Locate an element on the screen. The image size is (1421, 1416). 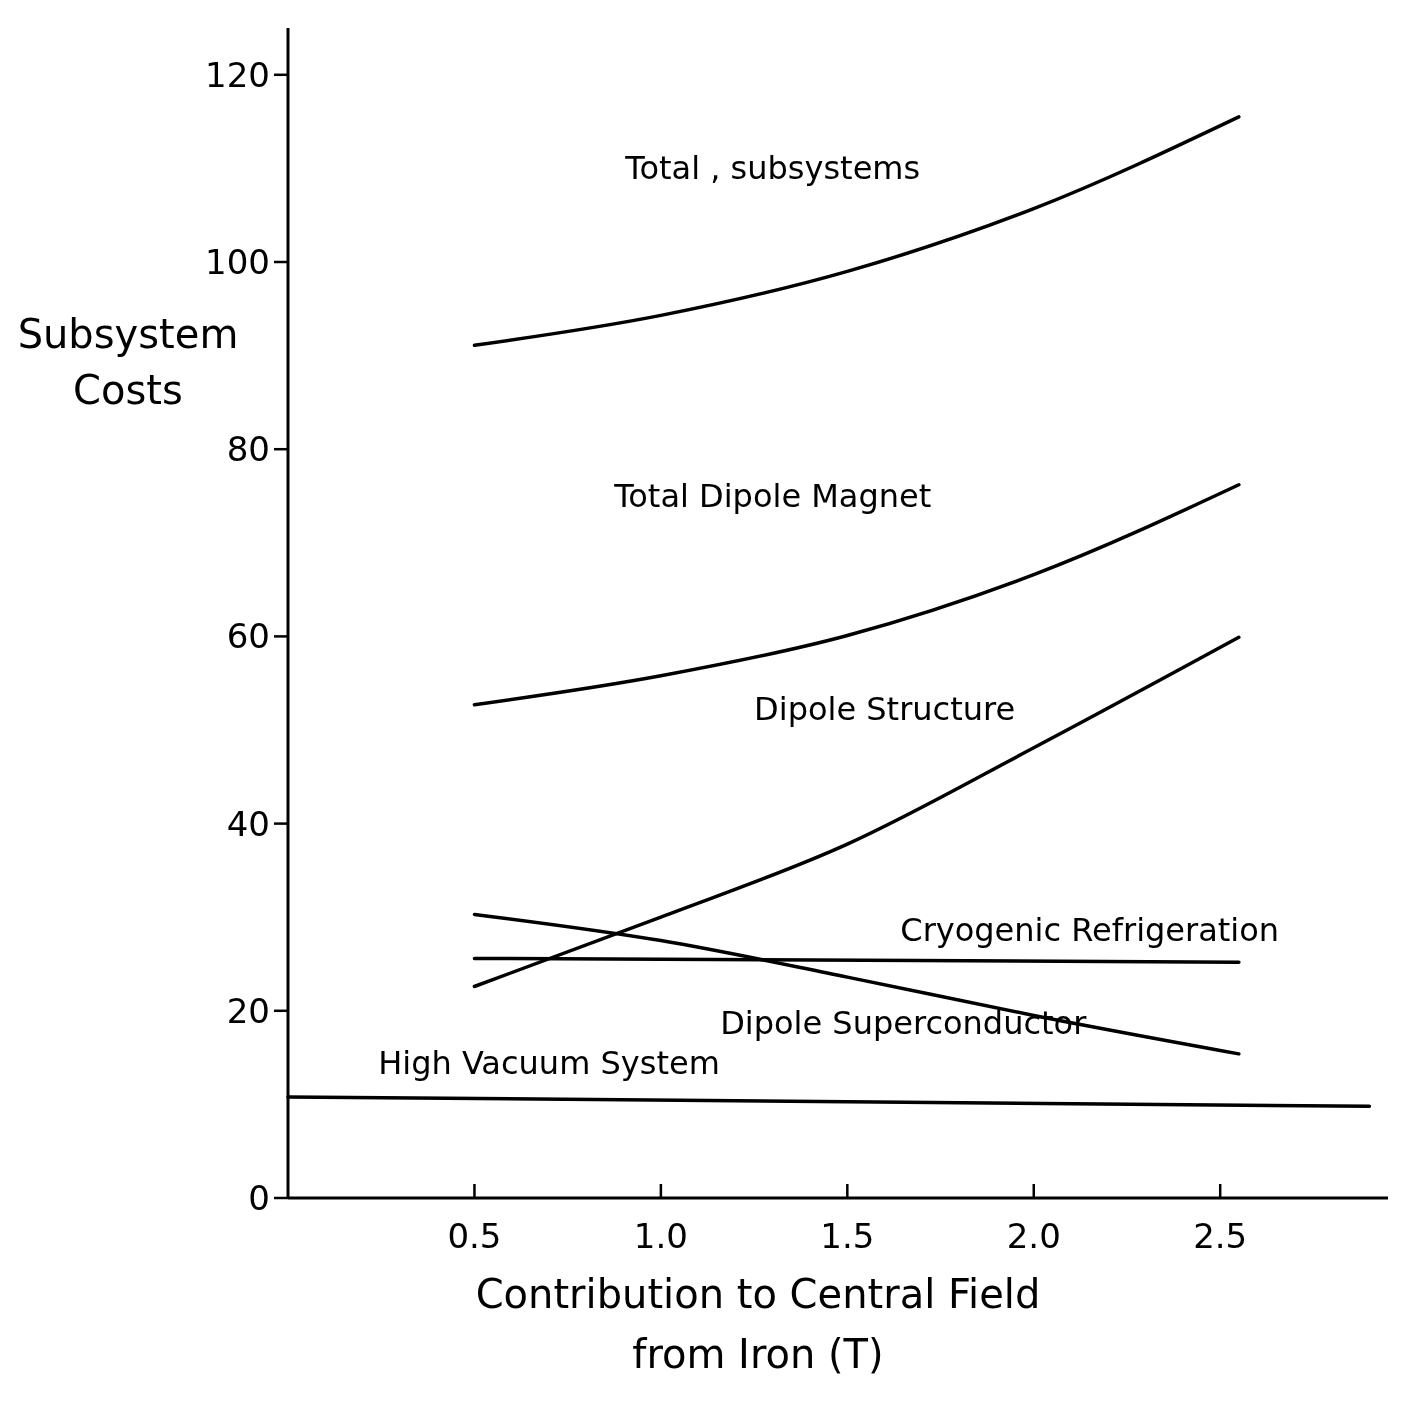
series-label: Total , subsystems is located at coordinates (772, 167).